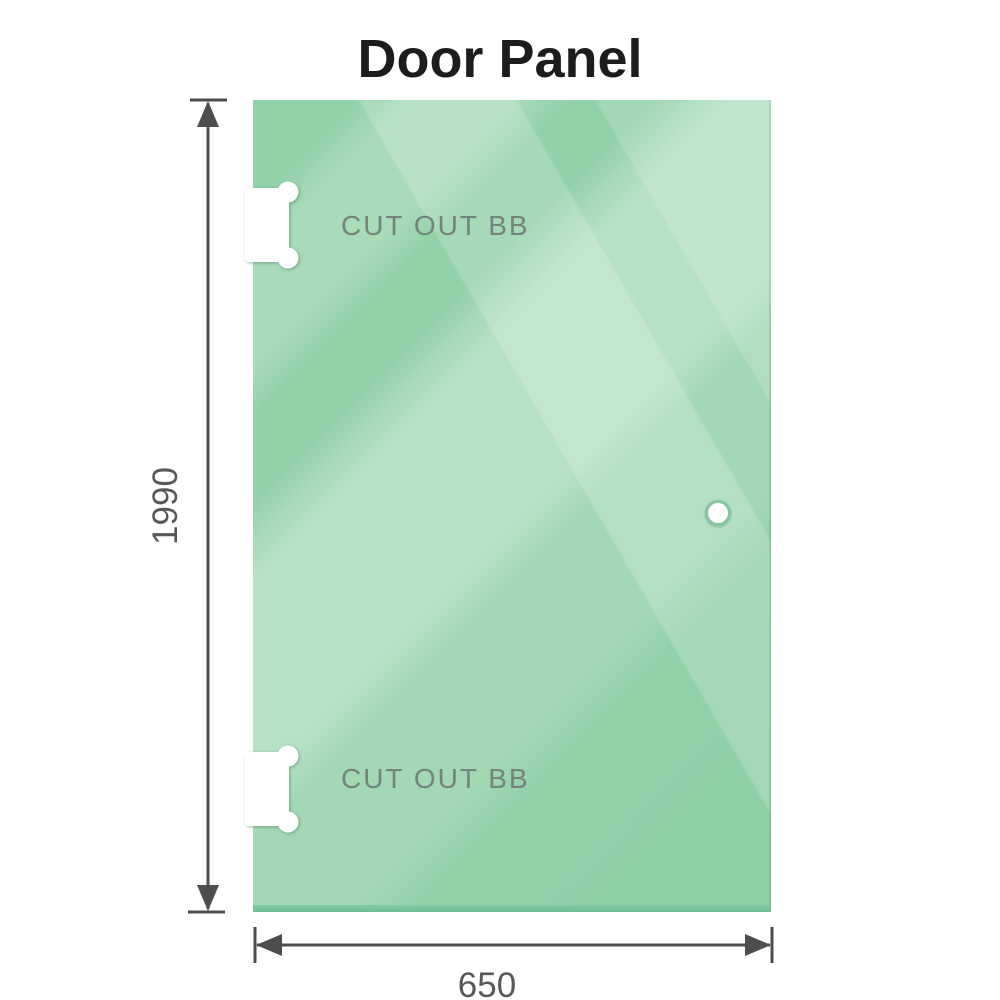  I want to click on top-hinge-cutout, so click(272, 225).